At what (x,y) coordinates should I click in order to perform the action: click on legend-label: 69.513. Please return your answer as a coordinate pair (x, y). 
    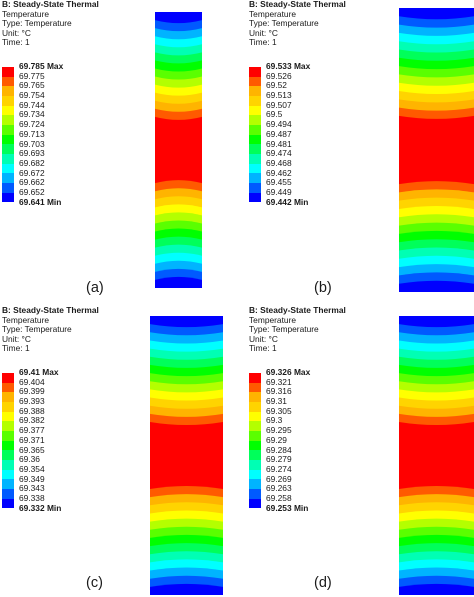
    Looking at the image, I should click on (279, 95).